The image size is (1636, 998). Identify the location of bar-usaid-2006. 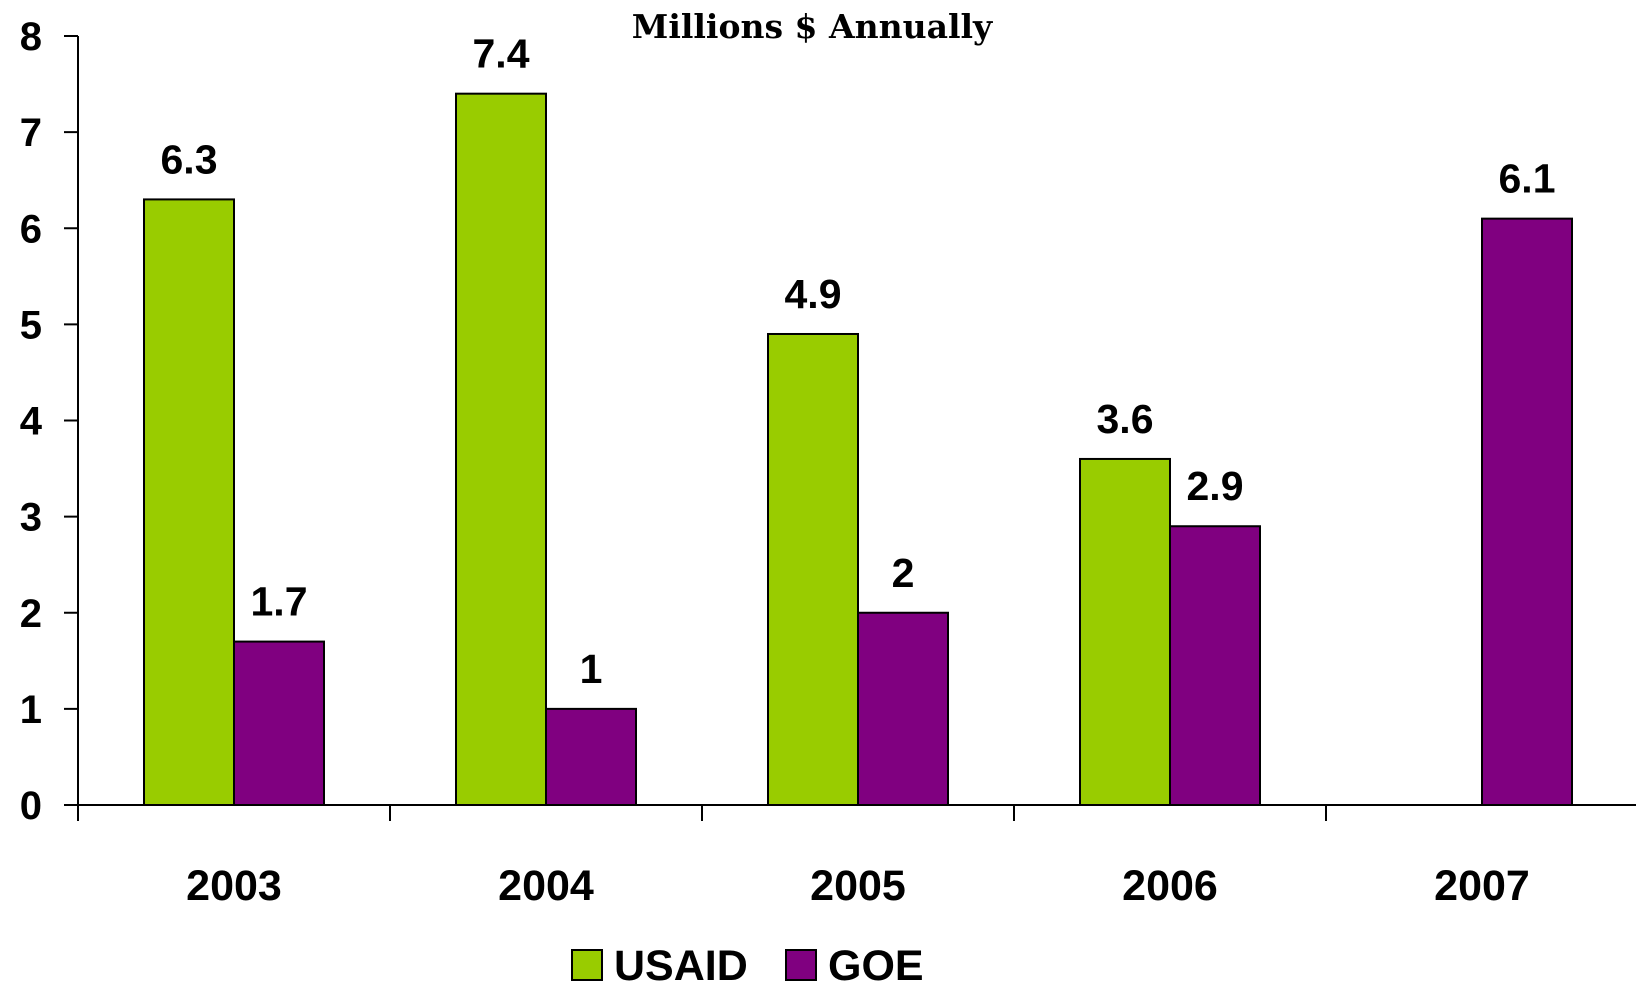
(1125, 631).